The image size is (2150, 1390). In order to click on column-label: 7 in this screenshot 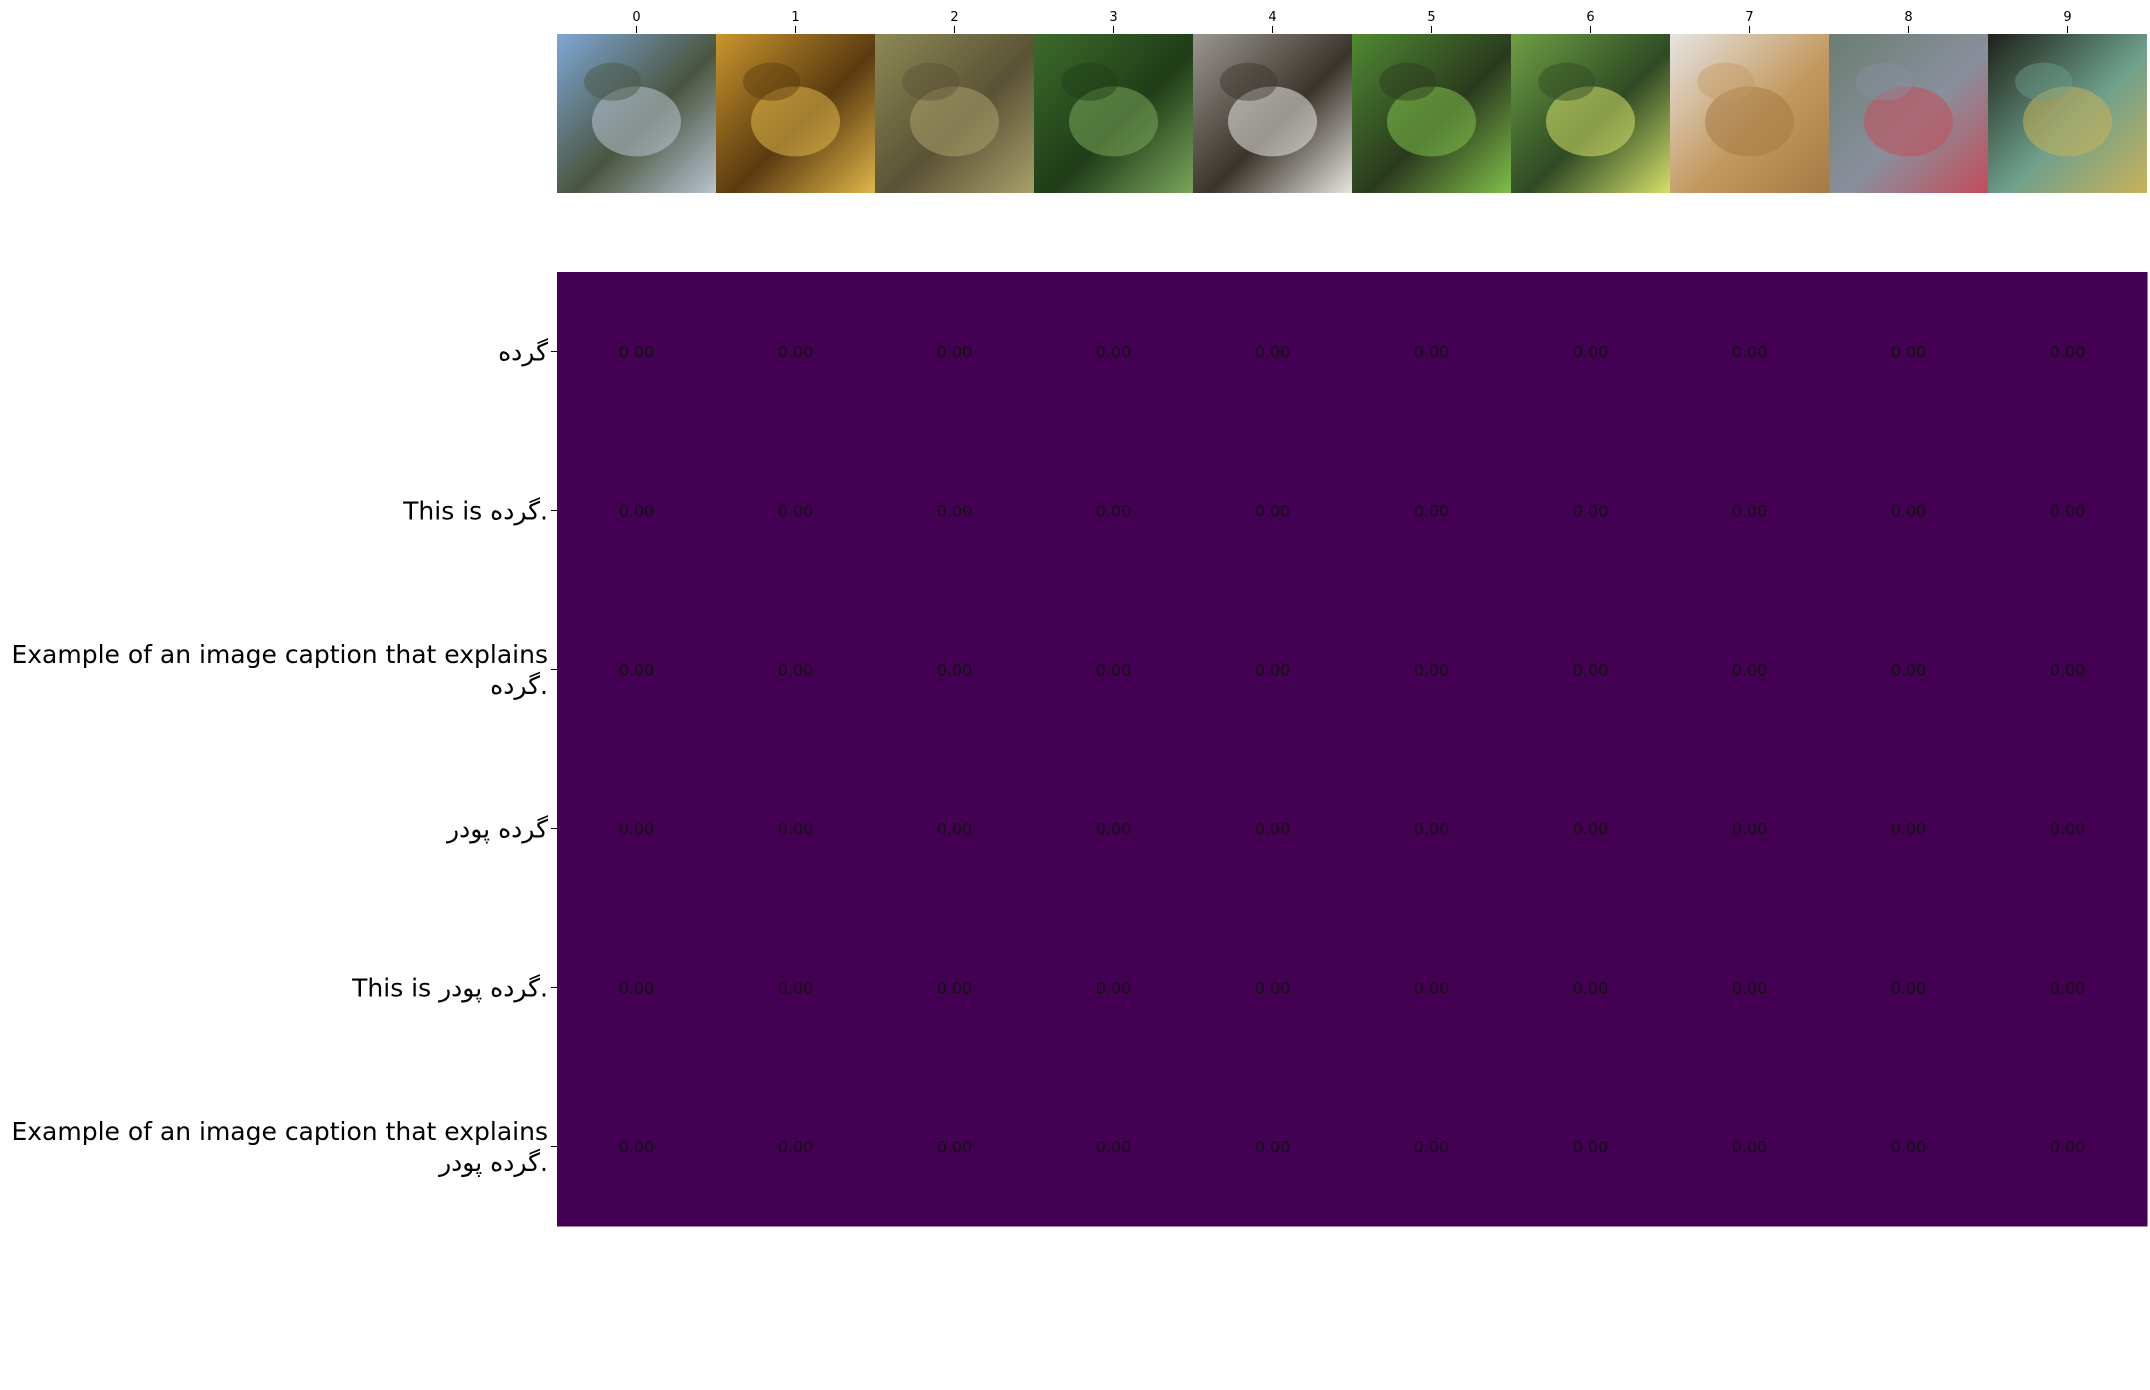, I will do `click(1749, 17)`.